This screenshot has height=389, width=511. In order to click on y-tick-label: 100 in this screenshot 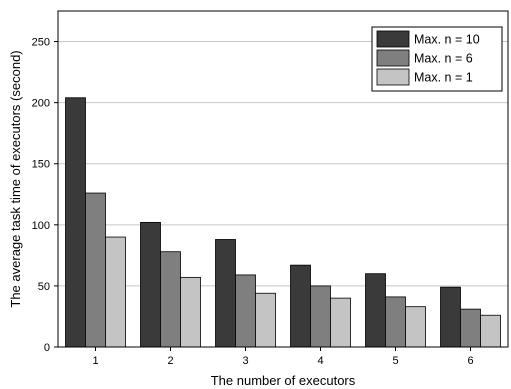, I will do `click(41, 226)`.